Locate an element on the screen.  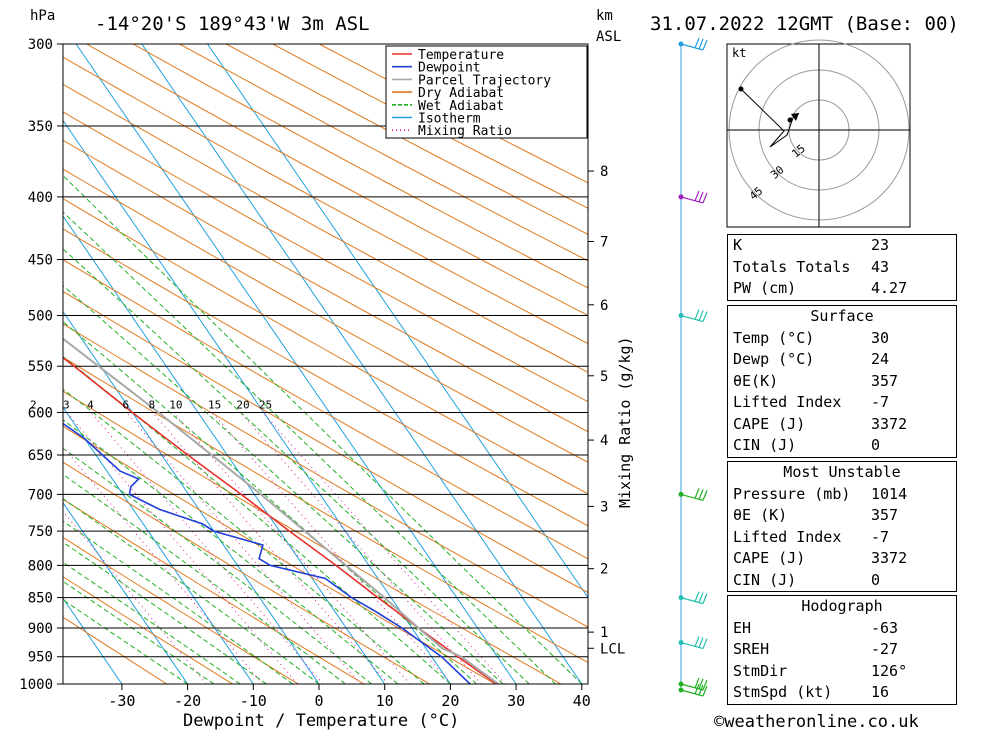
mixing-ratio-label: 8 is located at coordinates (152, 404).